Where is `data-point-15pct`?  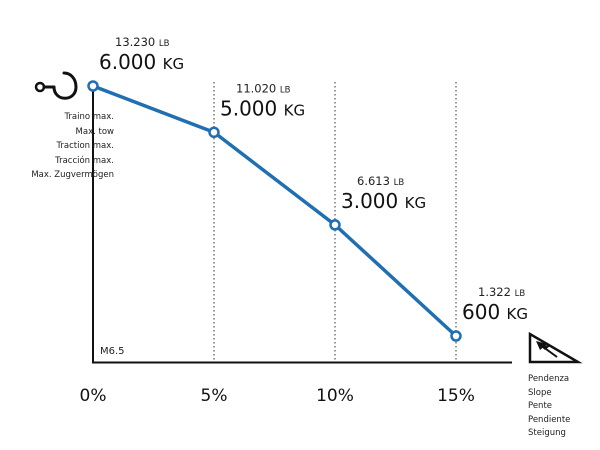
data-point-15pct is located at coordinates (456, 336).